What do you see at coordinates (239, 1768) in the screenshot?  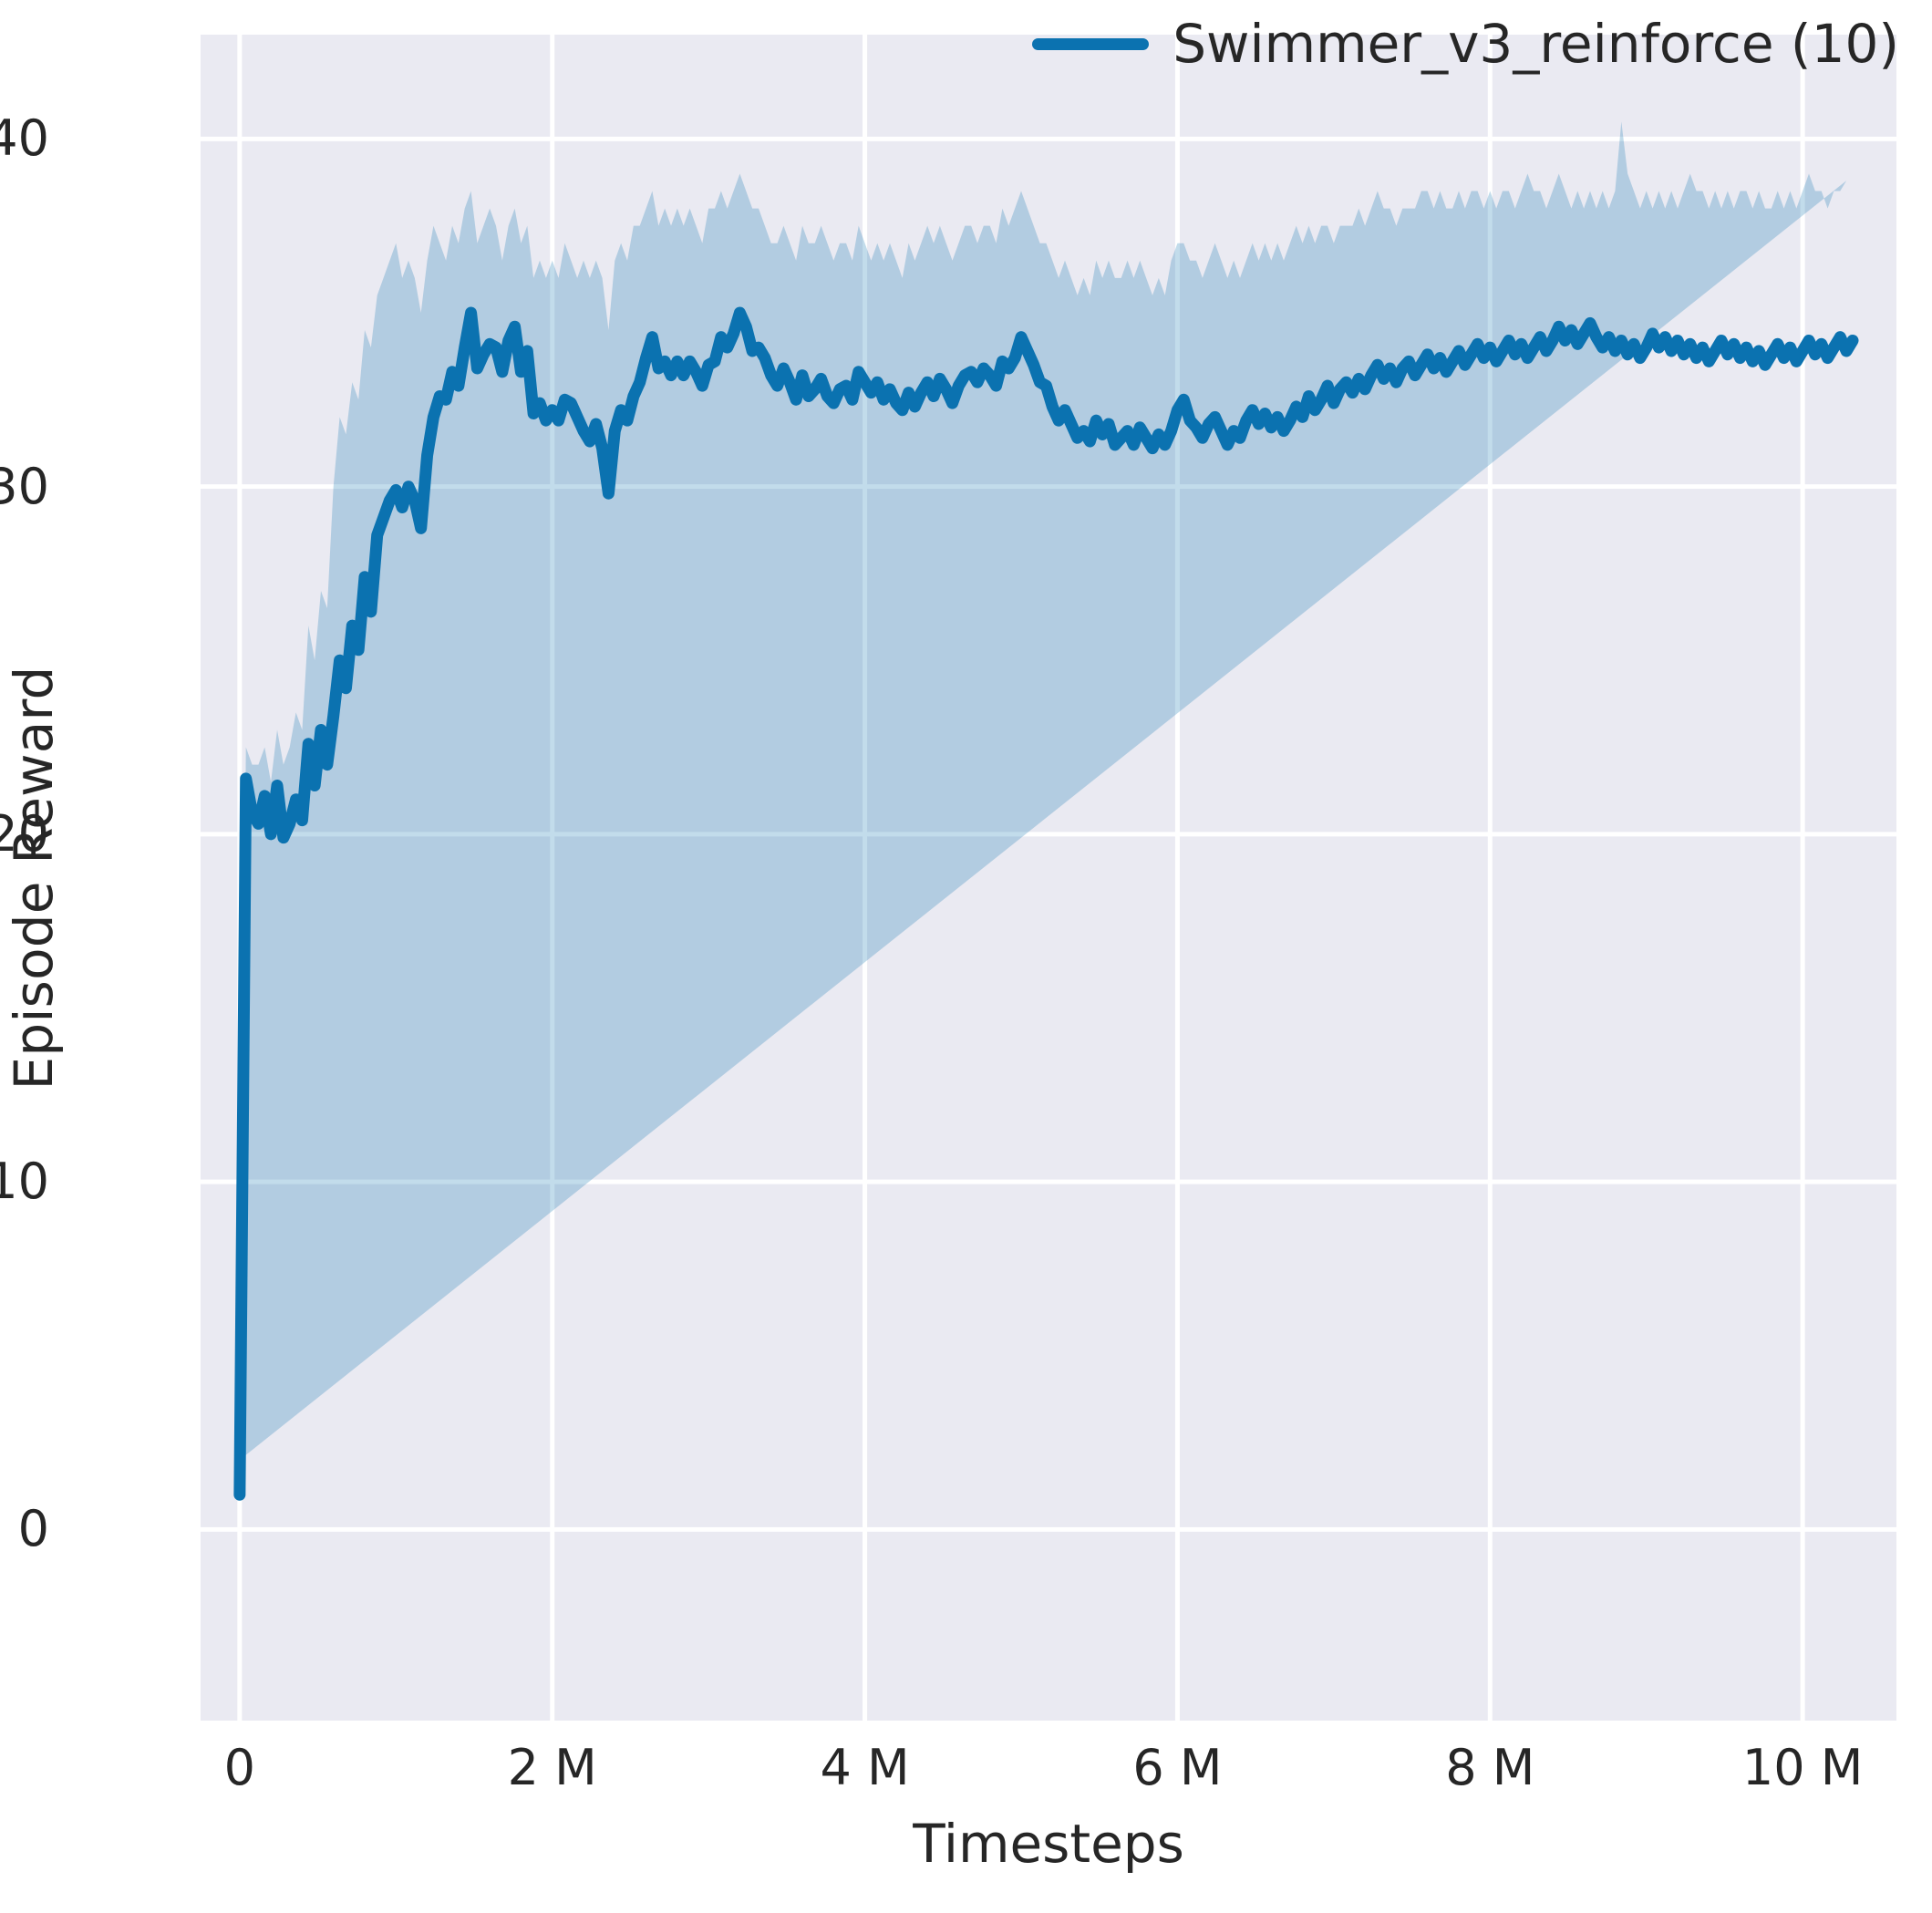 I see `x-tick-label: 0` at bounding box center [239, 1768].